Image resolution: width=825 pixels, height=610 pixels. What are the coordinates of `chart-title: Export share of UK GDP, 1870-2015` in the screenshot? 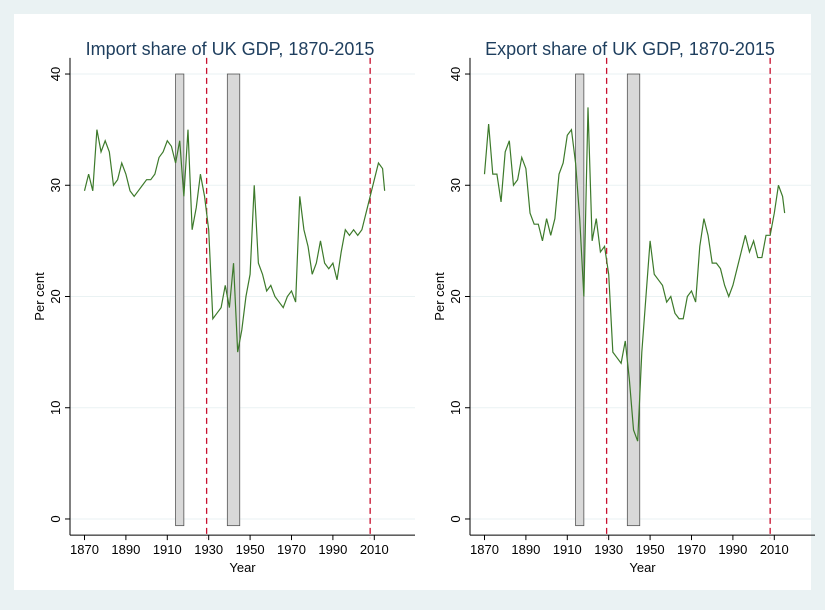 It's located at (630, 49).